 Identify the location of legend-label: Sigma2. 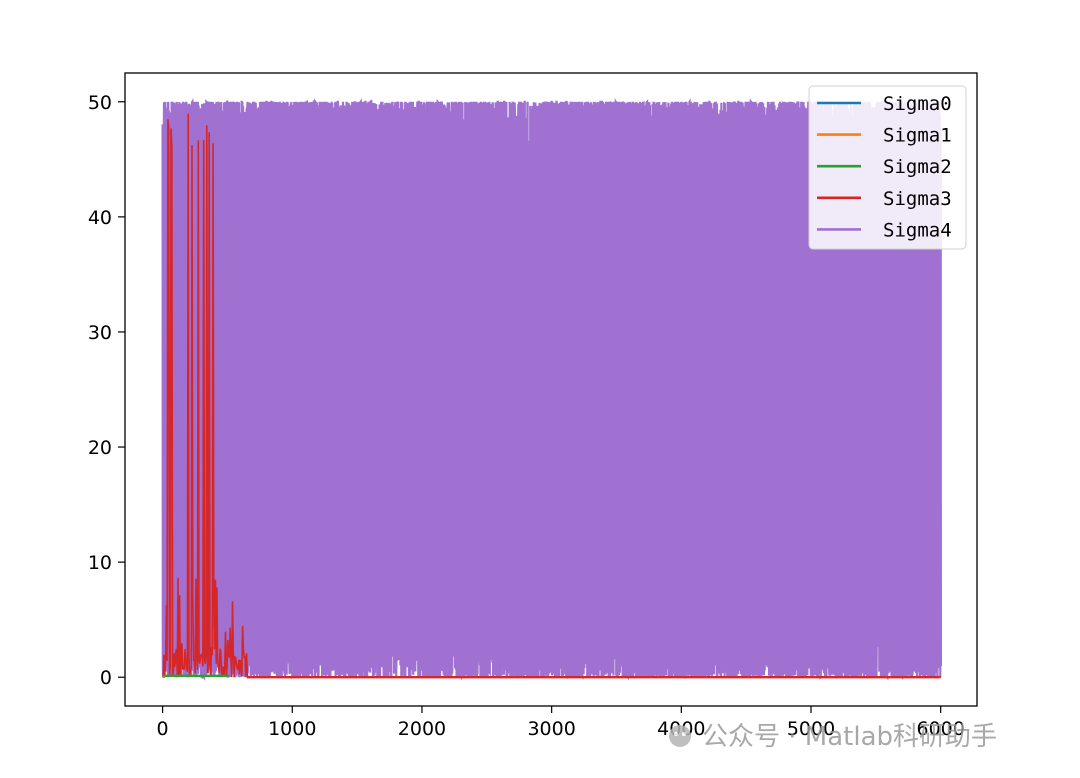
(917, 167).